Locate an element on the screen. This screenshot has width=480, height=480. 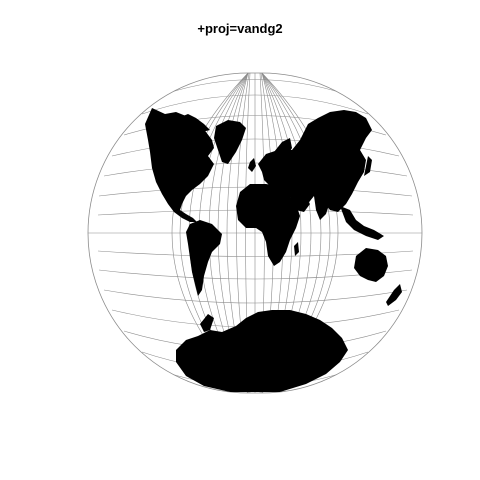
greenland is located at coordinates (230, 142).